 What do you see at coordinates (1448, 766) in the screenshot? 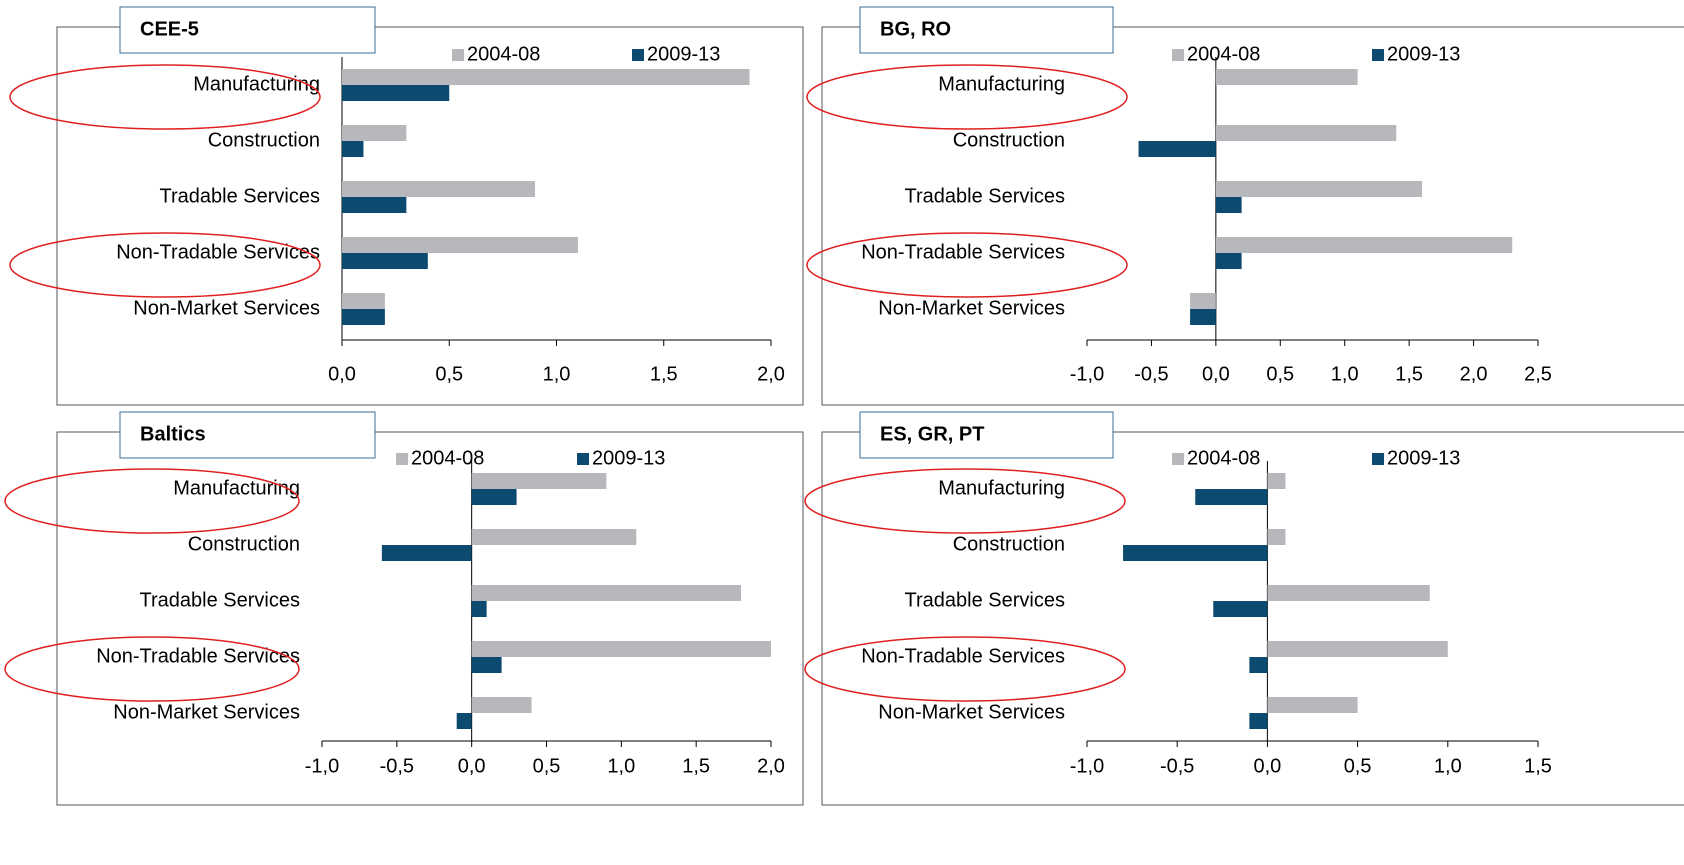
I see `x-tick-label: 1,0` at bounding box center [1448, 766].